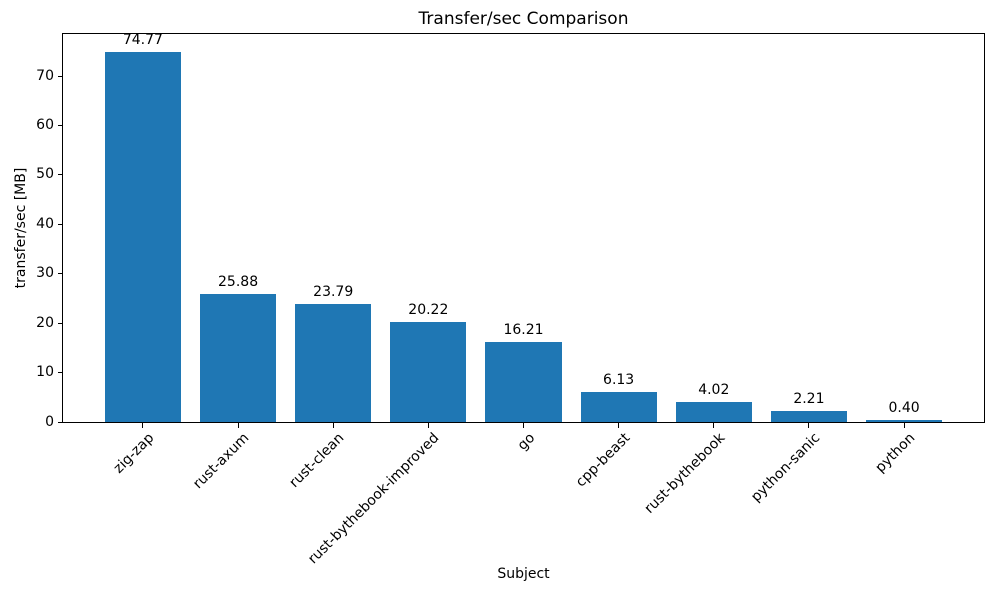 This screenshot has height=600, width=1000. Describe the element at coordinates (45, 124) in the screenshot. I see `y-tick-label: 60` at that location.